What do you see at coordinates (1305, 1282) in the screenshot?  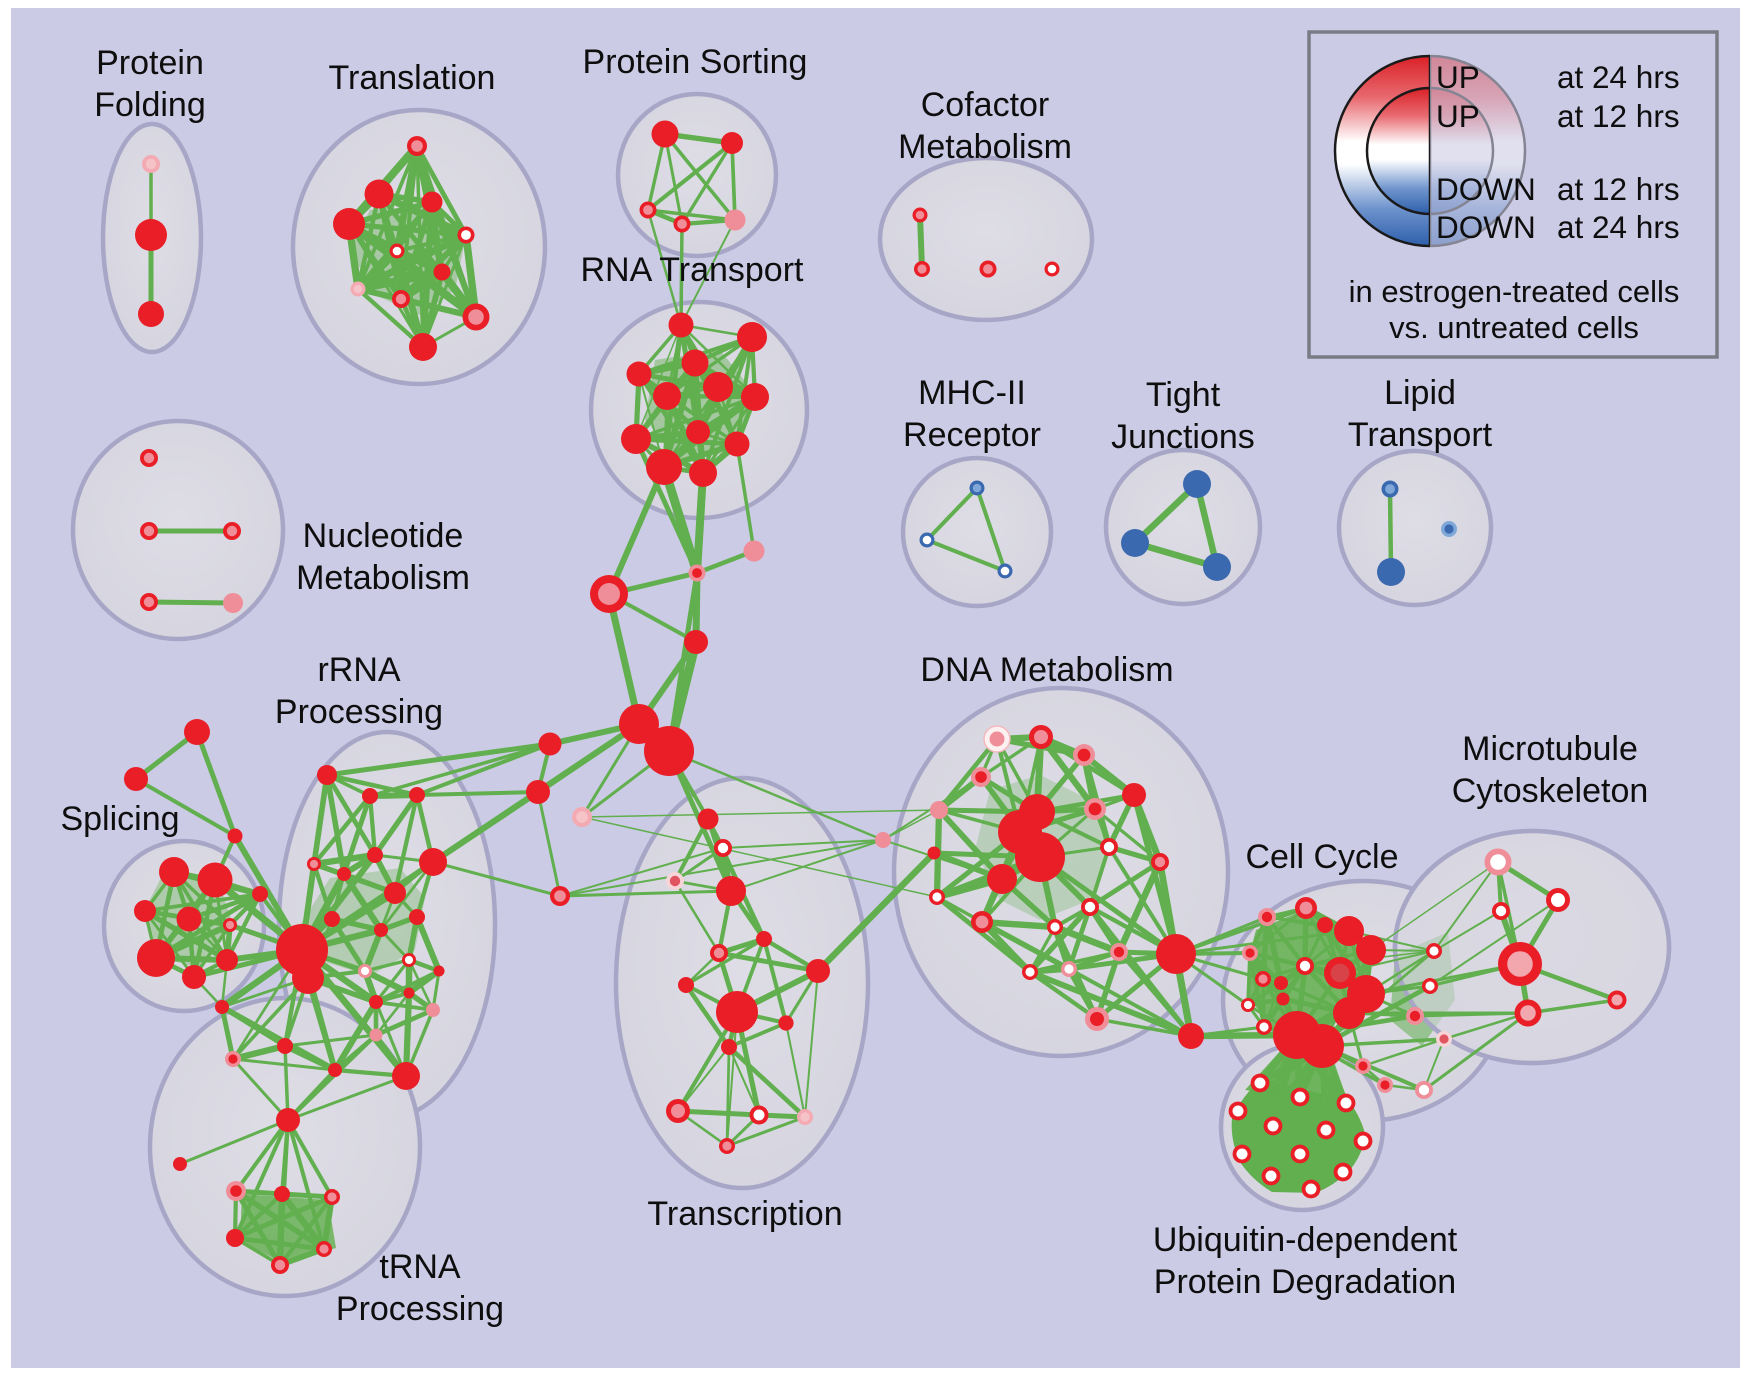 I see `svg-text: Protein Degradation` at bounding box center [1305, 1282].